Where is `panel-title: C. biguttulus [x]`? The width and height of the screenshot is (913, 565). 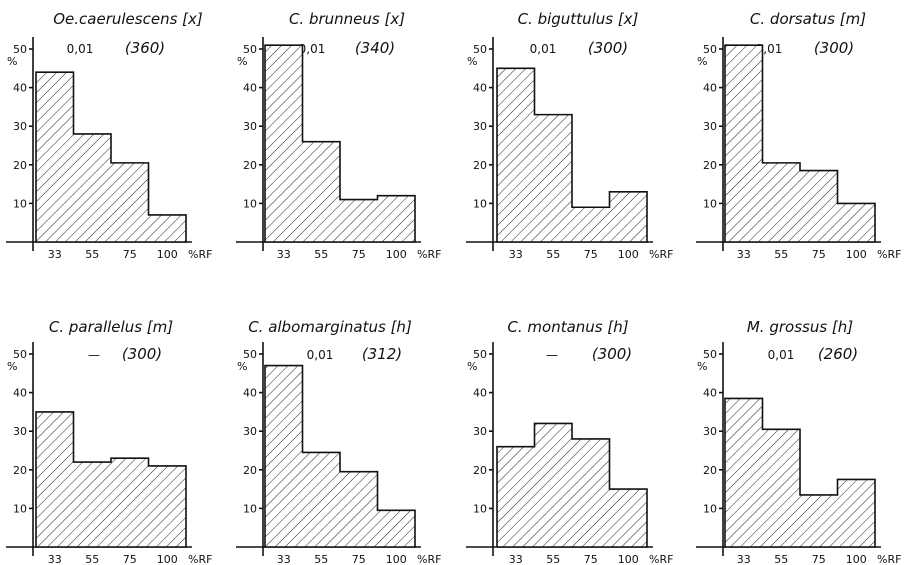 panel-title: C. biguttulus [x] is located at coordinates (578, 19).